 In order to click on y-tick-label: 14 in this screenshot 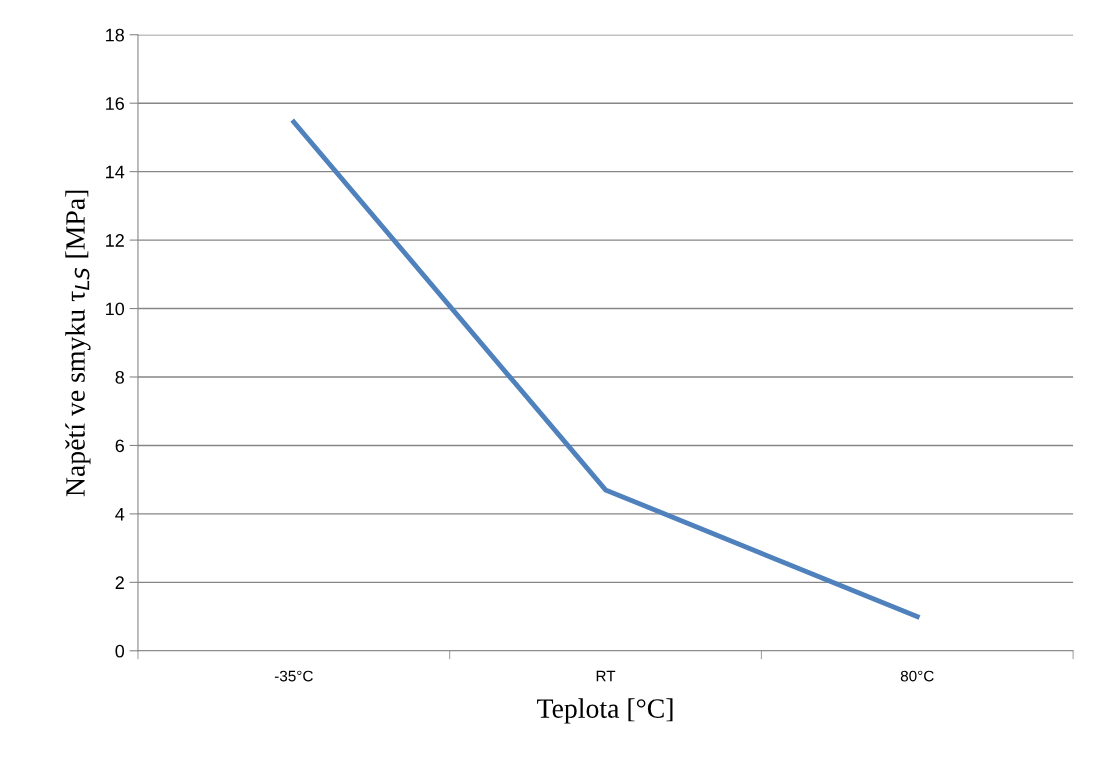, I will do `click(115, 172)`.